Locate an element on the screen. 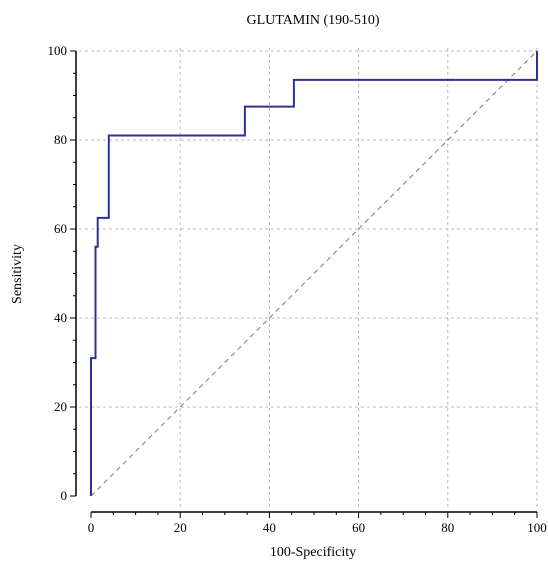 This screenshot has width=548, height=570. x-axis-label: 100-Specificity is located at coordinates (313, 552).